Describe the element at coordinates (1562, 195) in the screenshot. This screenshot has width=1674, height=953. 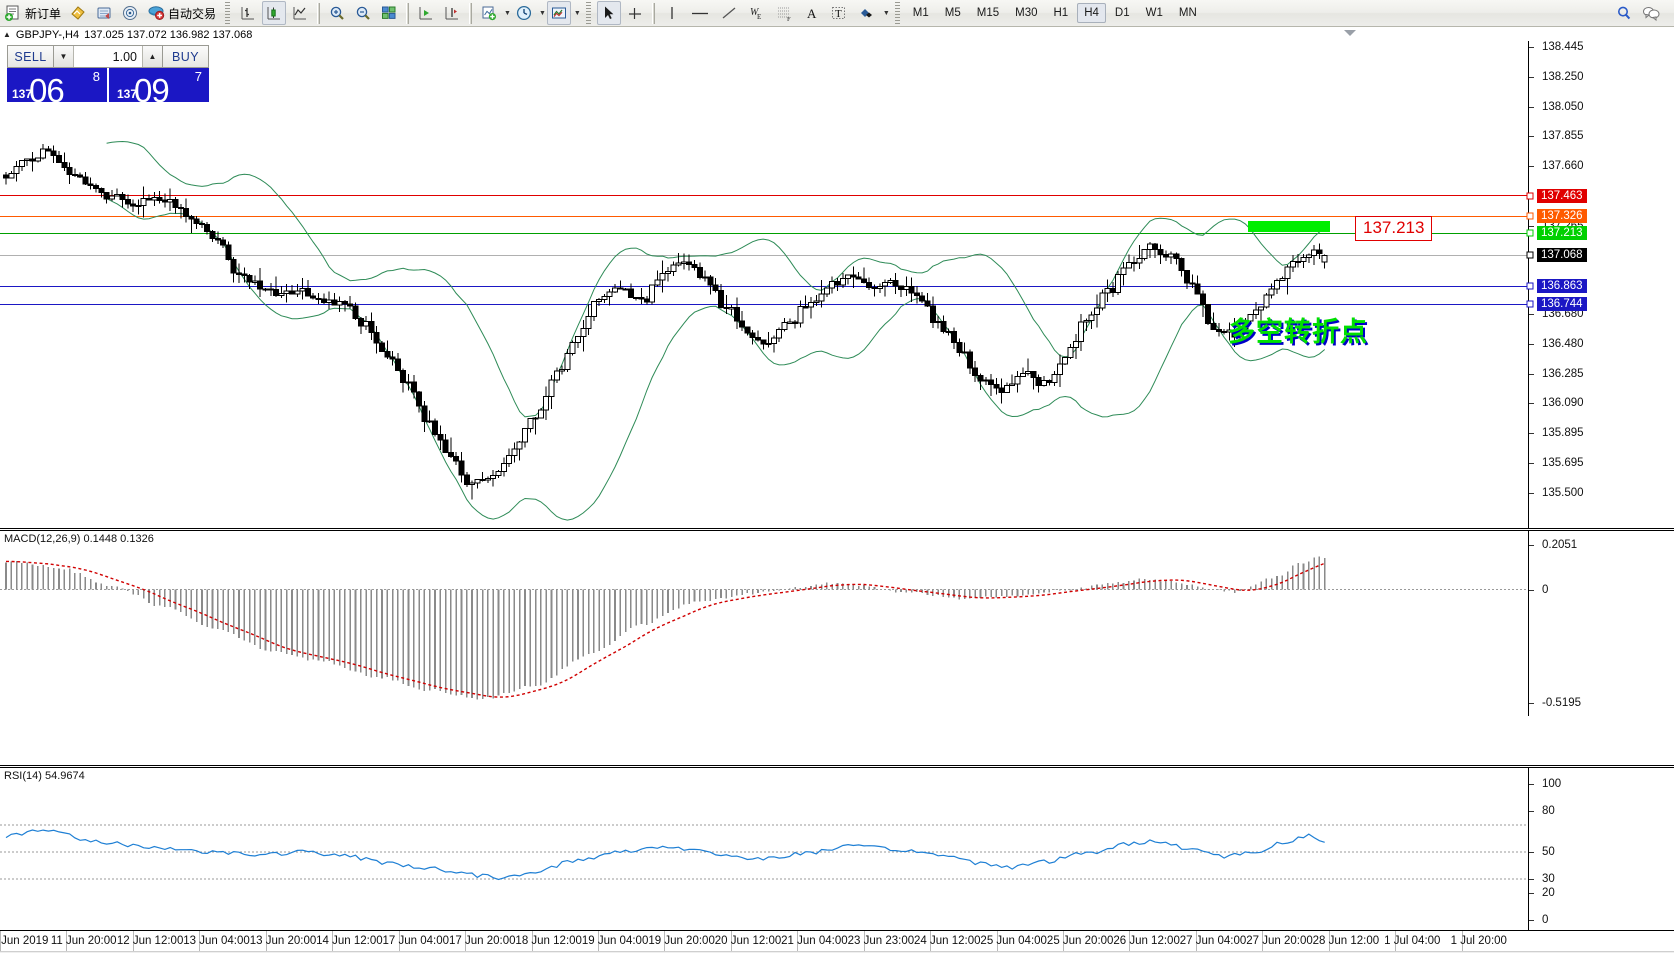
I see `price-level-label: 137.463` at that location.